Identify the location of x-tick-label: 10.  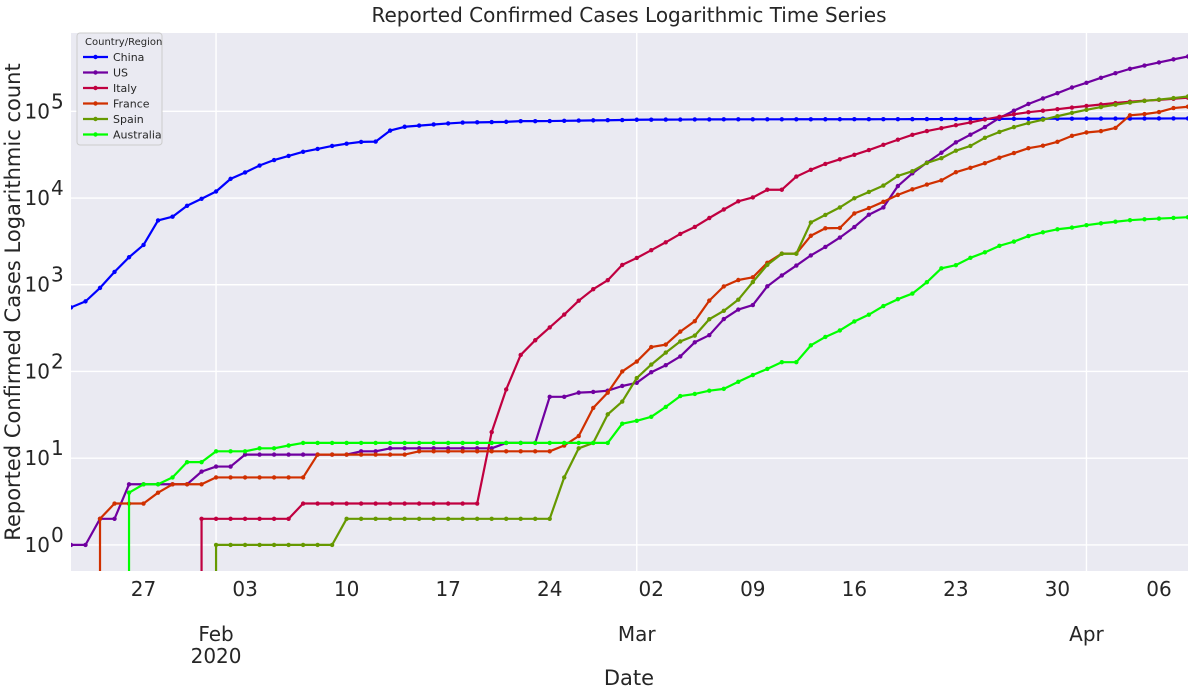
(346, 589).